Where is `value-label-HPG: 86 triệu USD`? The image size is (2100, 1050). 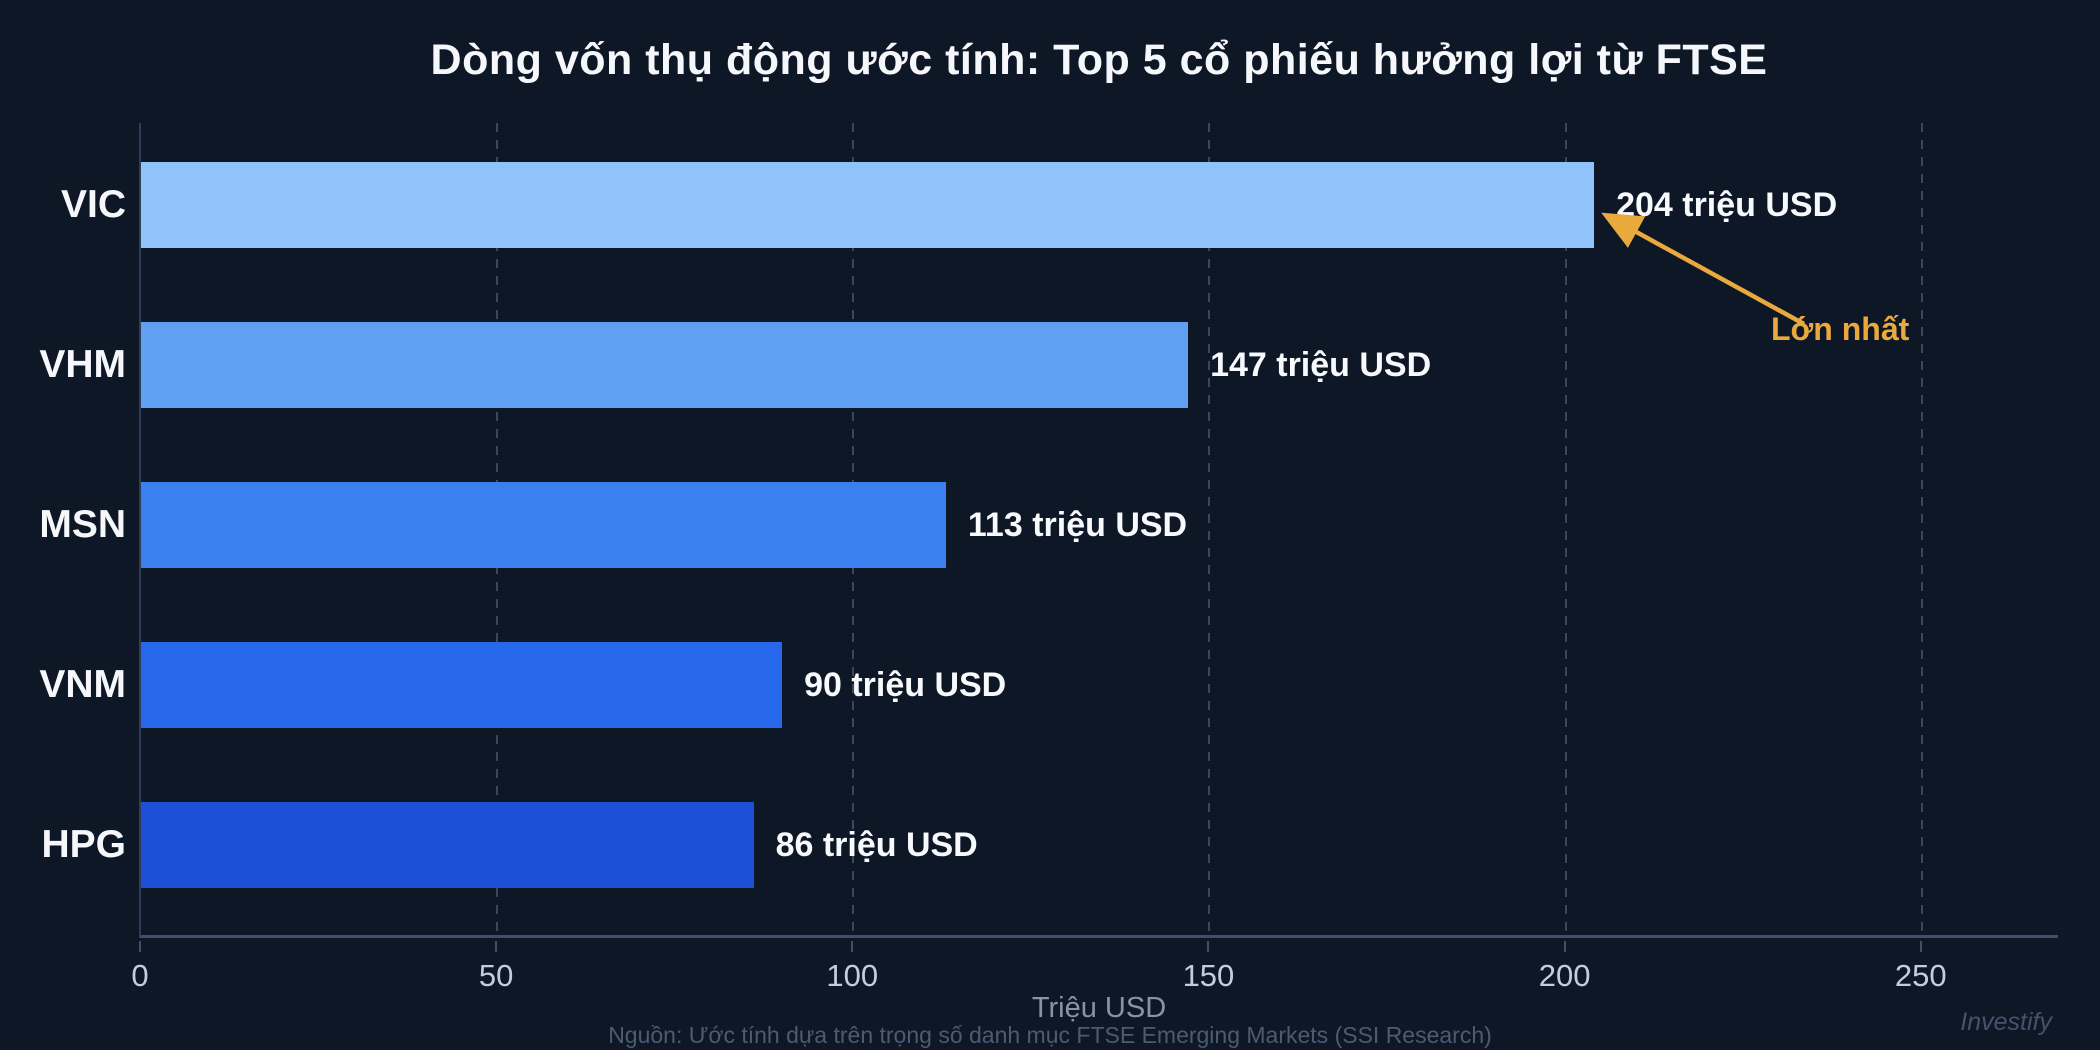 value-label-HPG: 86 triệu USD is located at coordinates (876, 845).